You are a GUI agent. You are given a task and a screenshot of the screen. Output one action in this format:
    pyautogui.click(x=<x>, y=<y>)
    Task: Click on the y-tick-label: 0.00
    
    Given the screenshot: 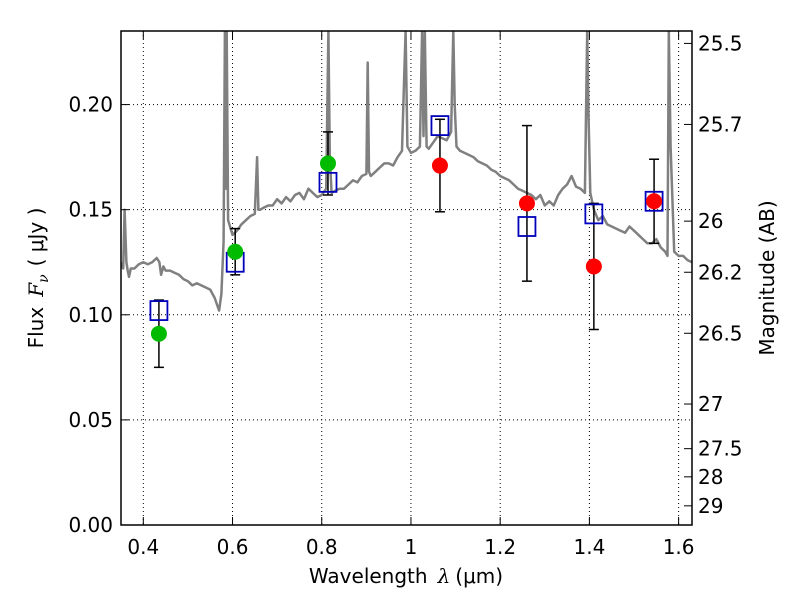 What is the action you would take?
    pyautogui.click(x=90, y=525)
    